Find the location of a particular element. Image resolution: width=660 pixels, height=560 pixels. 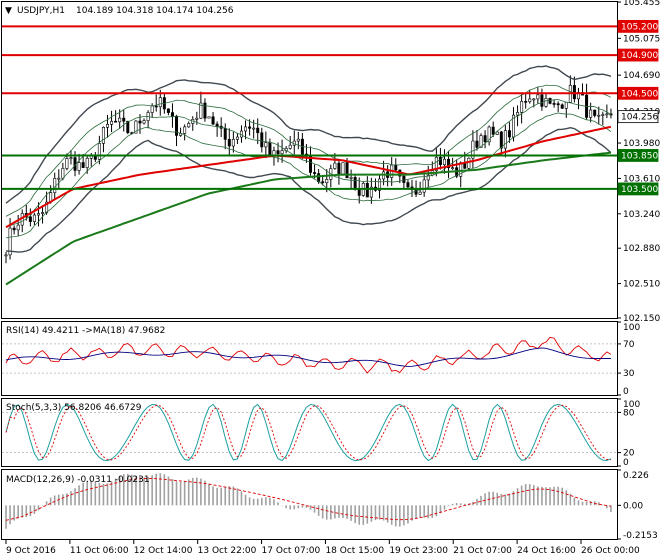

ohlc-readout: 104.189 104.318 104.174 104.256 is located at coordinates (155, 11).